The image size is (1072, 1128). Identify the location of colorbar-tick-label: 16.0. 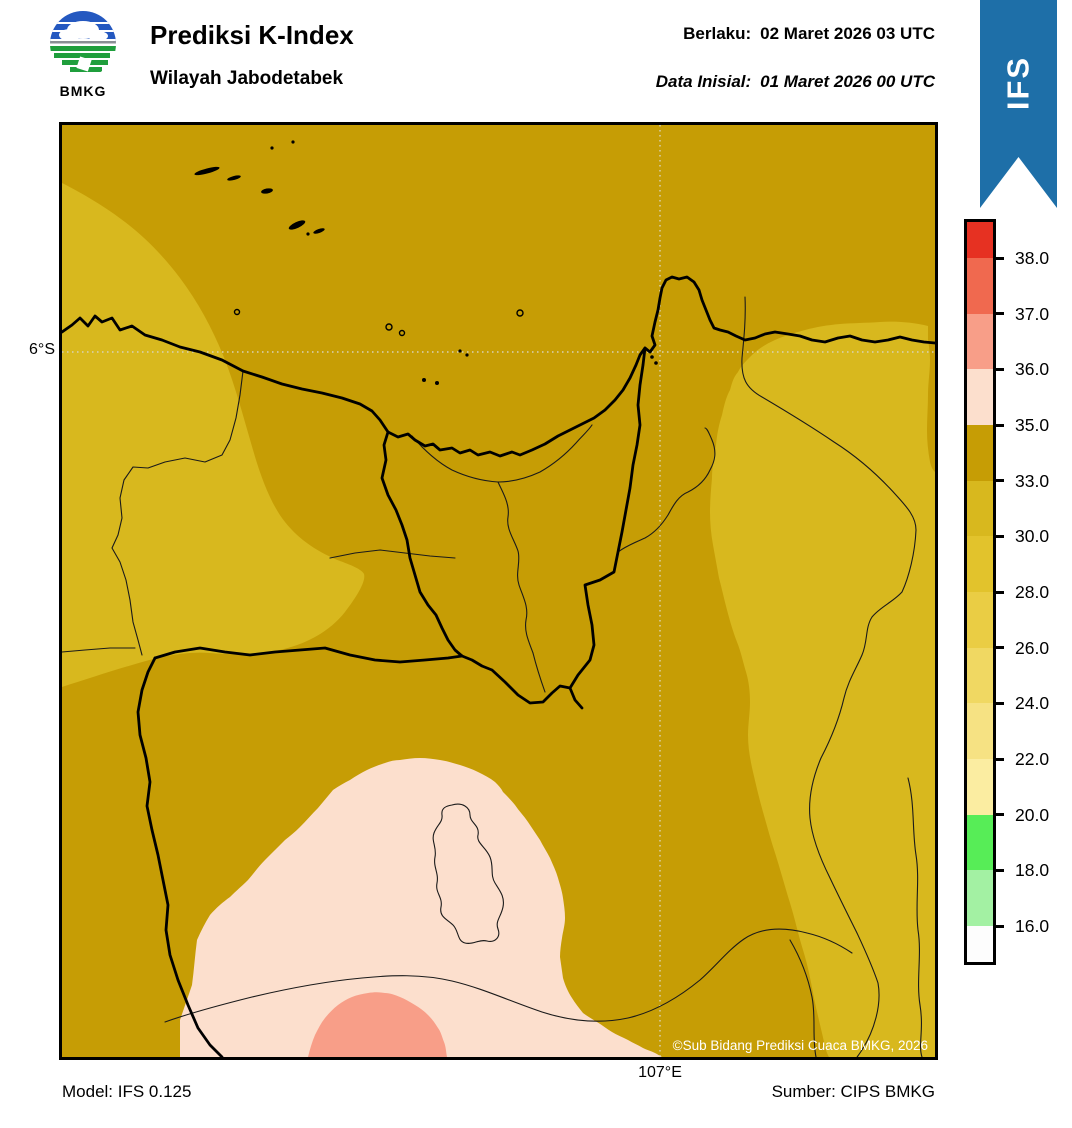
(1032, 926).